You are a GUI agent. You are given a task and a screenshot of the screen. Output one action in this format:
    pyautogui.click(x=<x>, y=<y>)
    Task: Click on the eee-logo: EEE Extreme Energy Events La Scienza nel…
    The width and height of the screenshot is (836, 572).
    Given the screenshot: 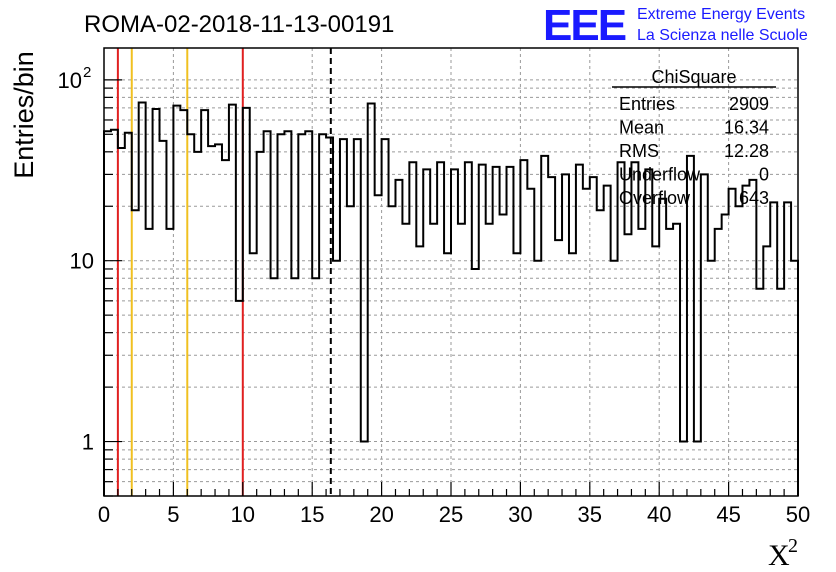 What is the action you would take?
    pyautogui.click(x=675, y=25)
    